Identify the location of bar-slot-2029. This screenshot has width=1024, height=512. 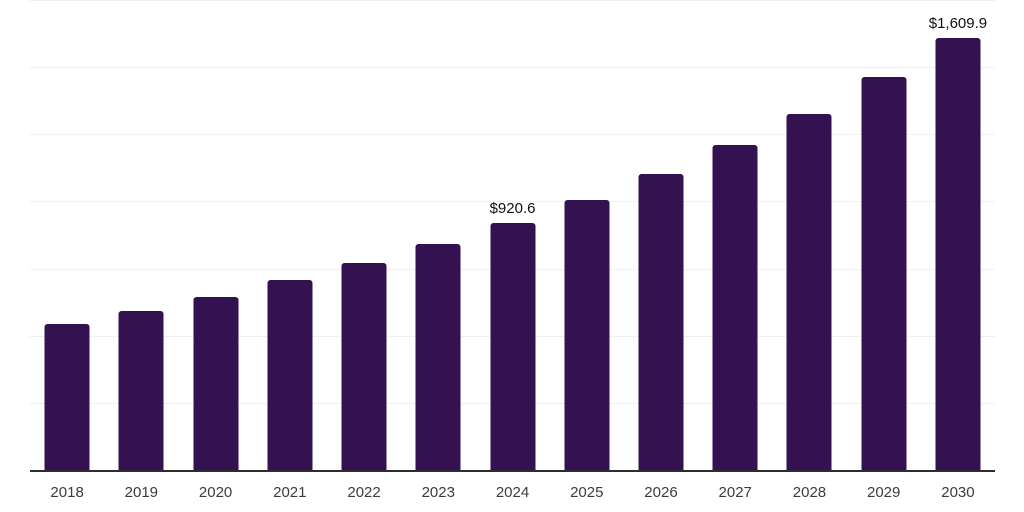
(884, 235).